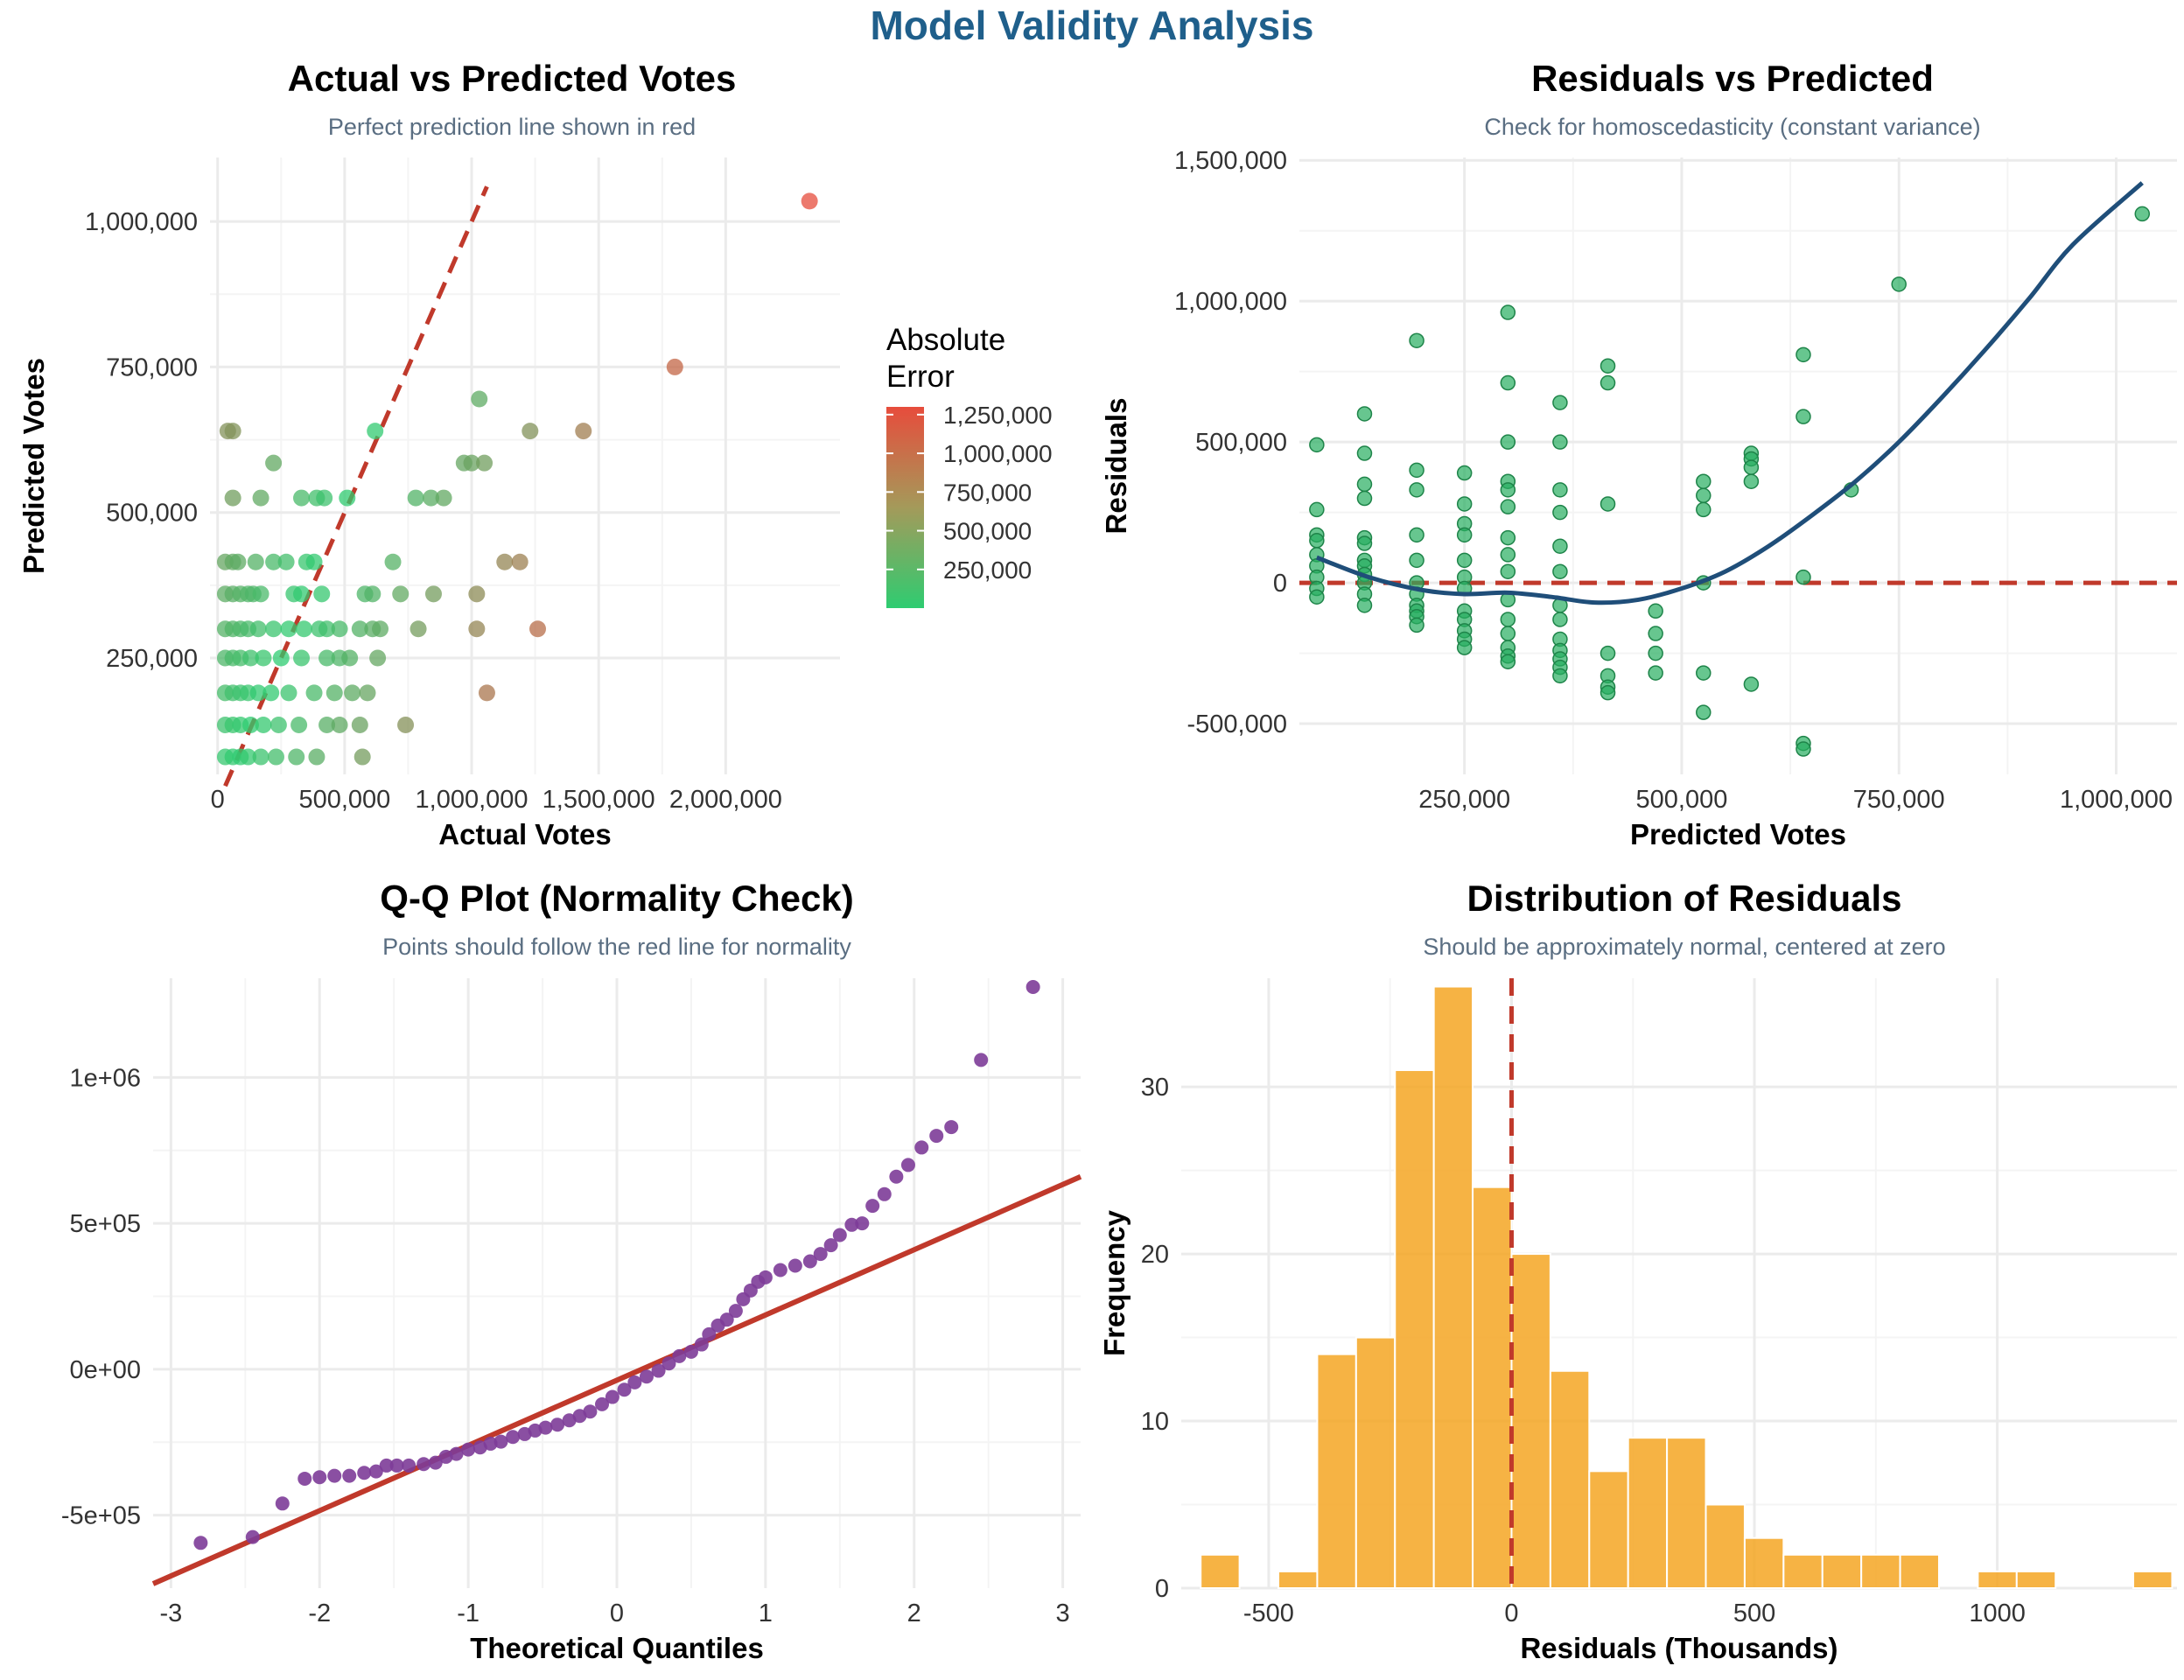  I want to click on x-axis-title: Theoretical Quantiles, so click(617, 1648).